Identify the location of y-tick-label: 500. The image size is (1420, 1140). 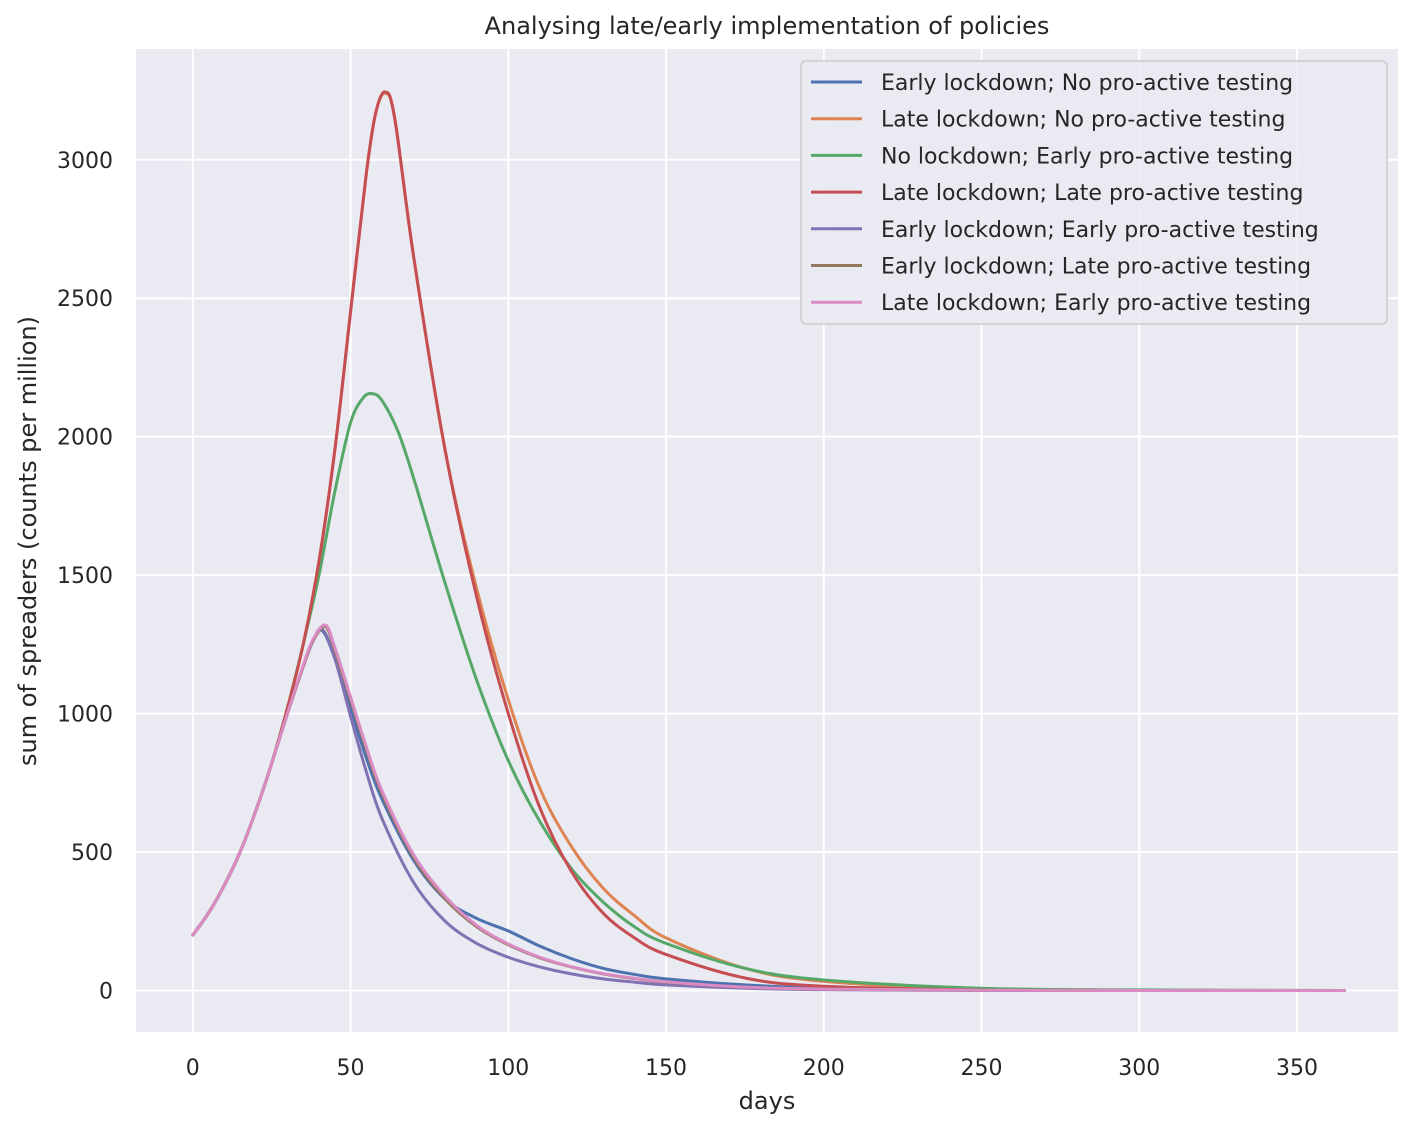
(92, 853).